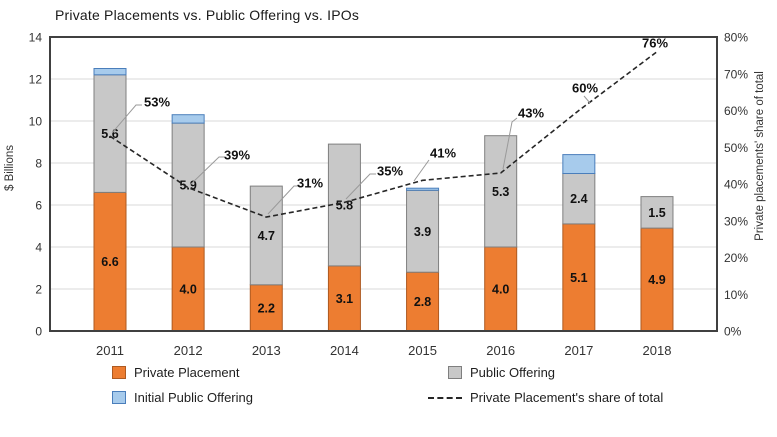 The image size is (777, 437). I want to click on left-axis-tick-label: 8, so click(38, 164).